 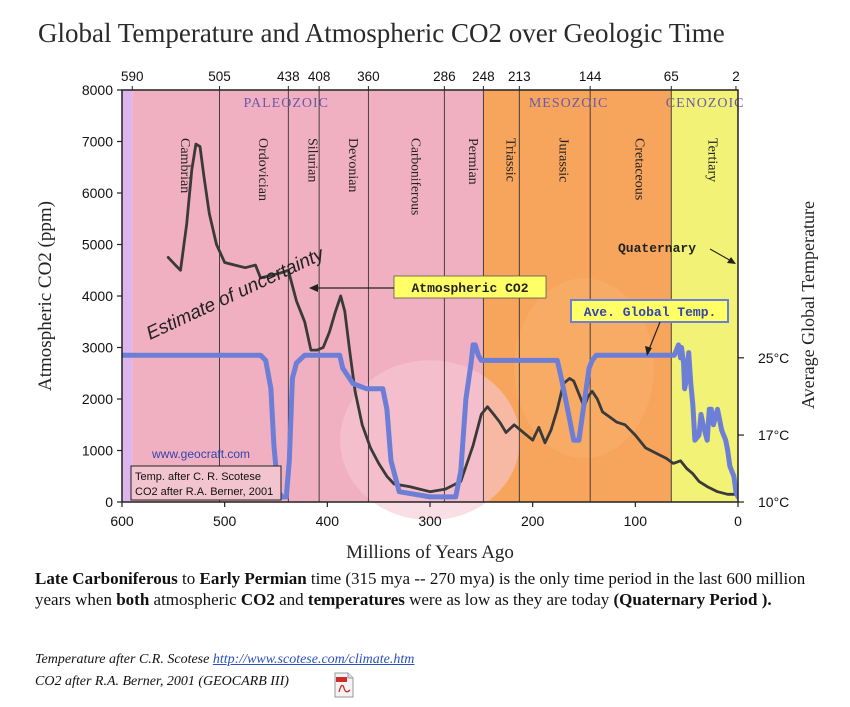 I want to click on period-label-jurassic: Jurassic, so click(x=563, y=160).